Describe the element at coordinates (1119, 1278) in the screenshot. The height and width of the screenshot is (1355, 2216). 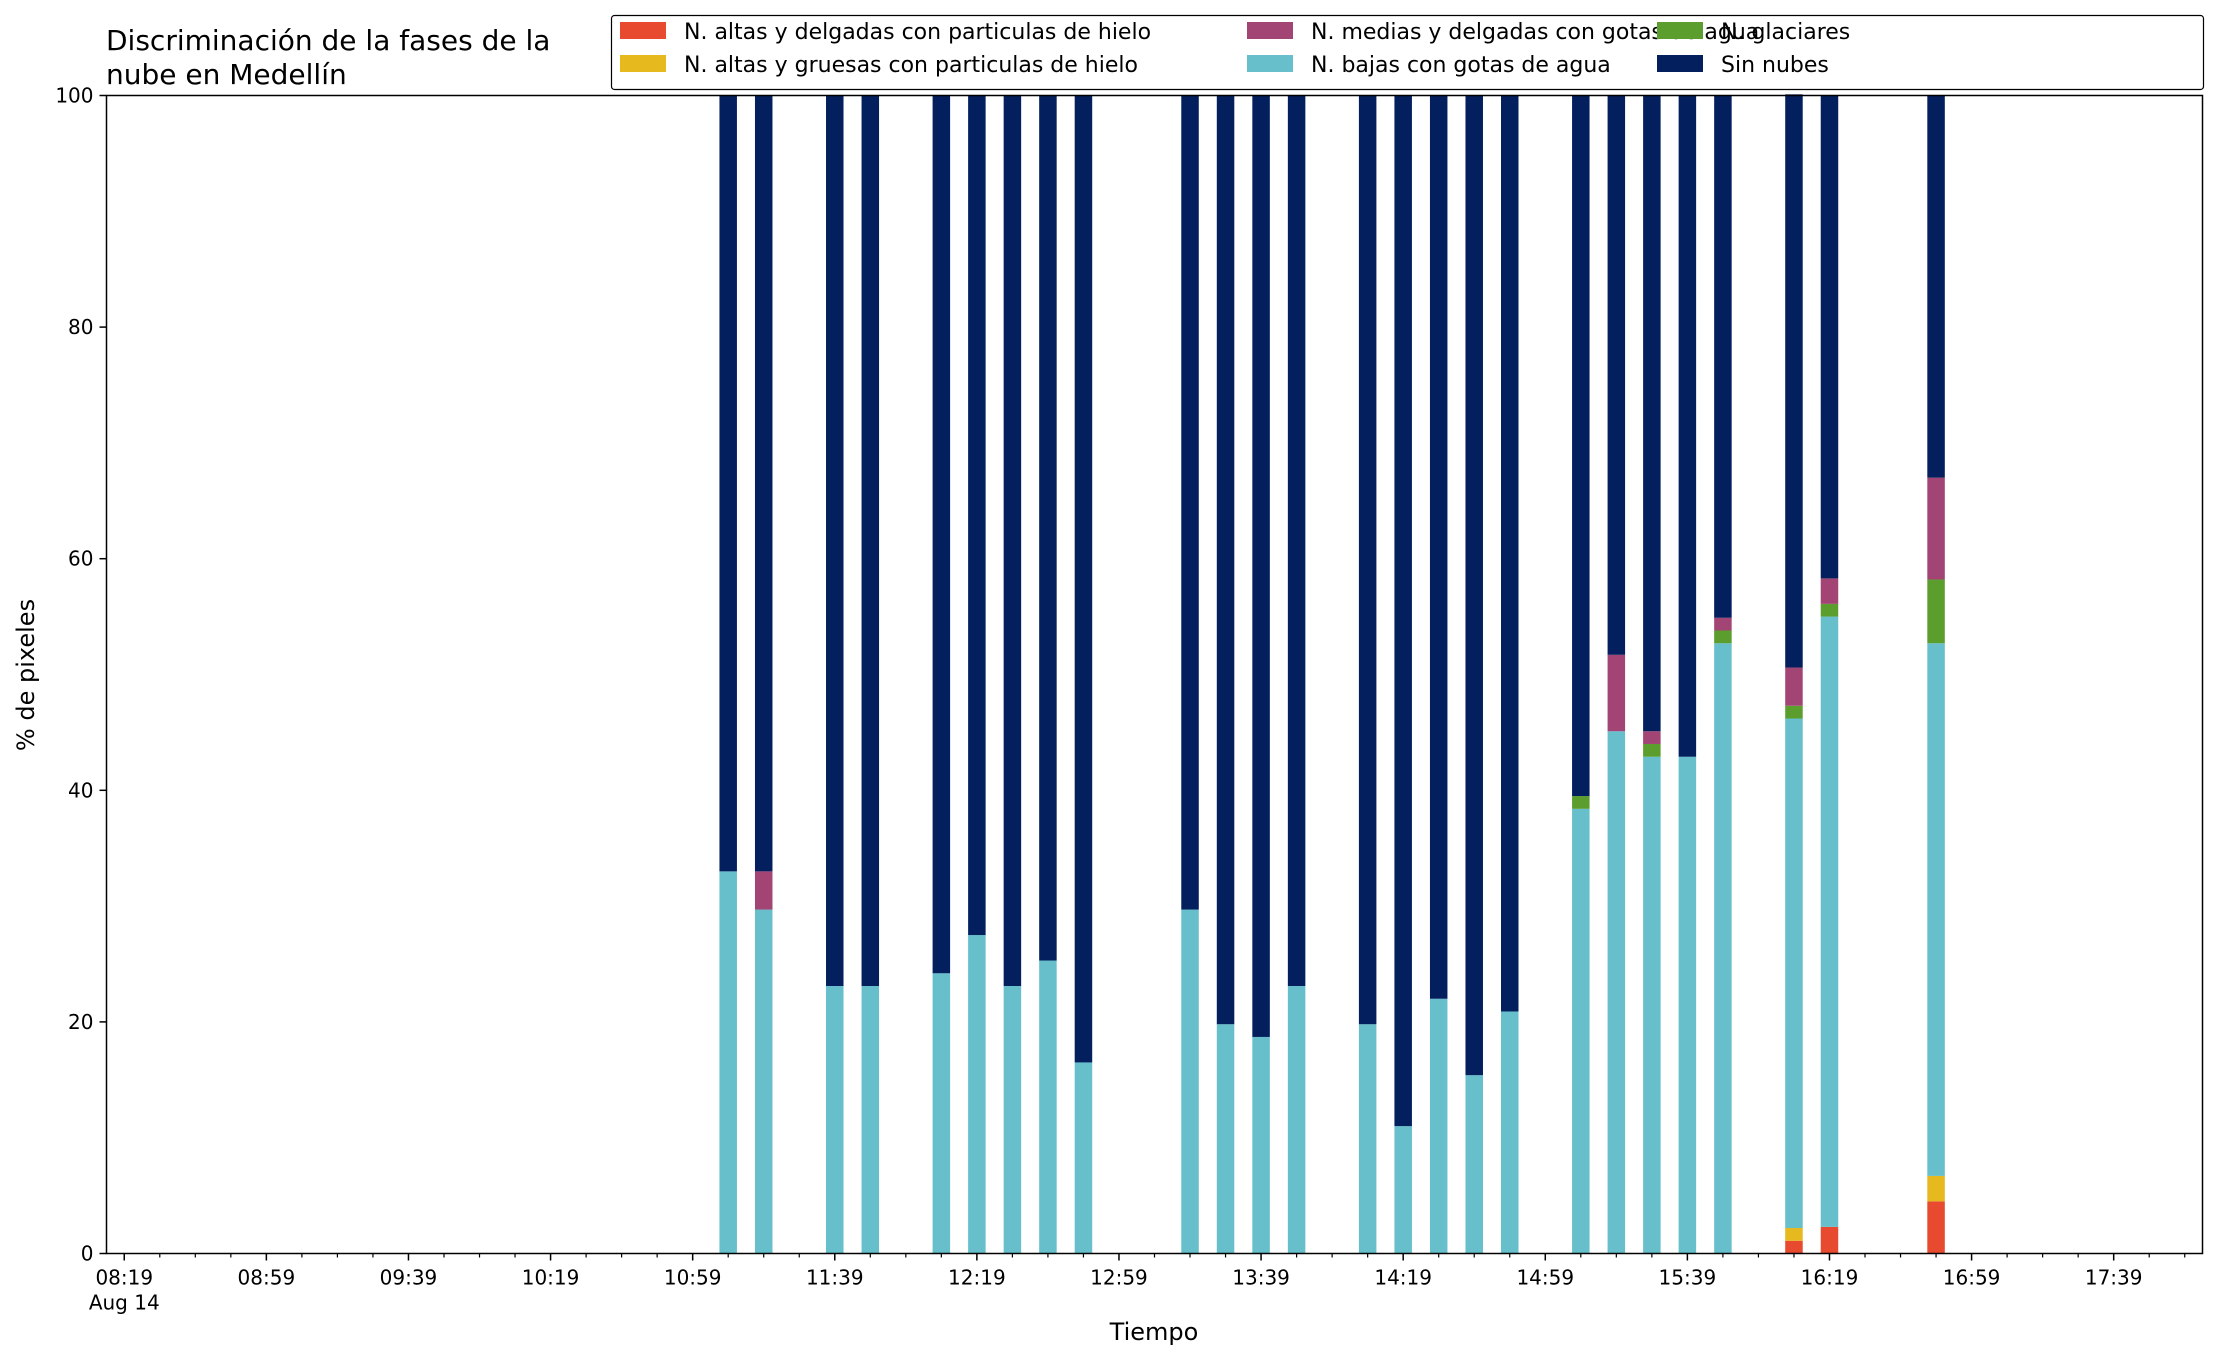
I see `x-tick-label: 12:59` at that location.